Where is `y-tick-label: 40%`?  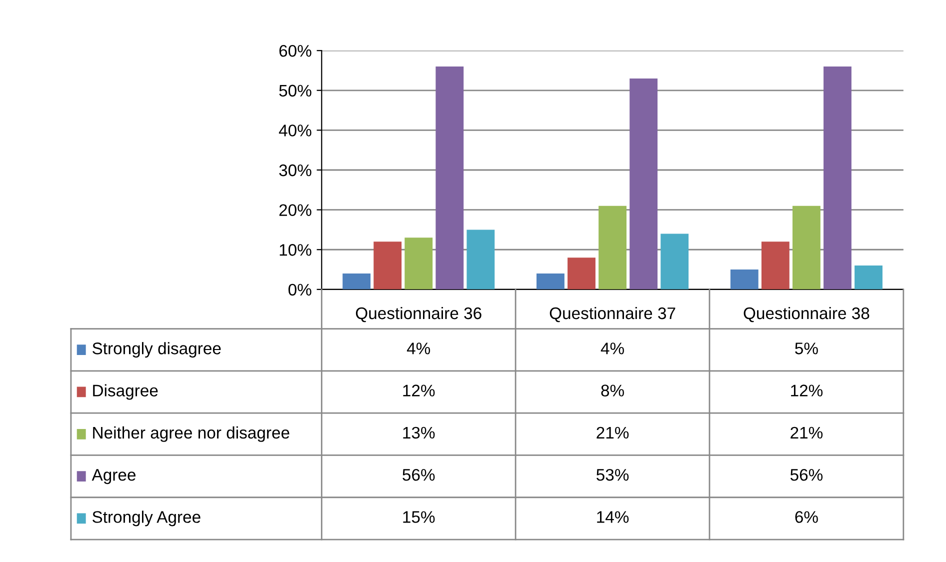
y-tick-label: 40% is located at coordinates (295, 130).